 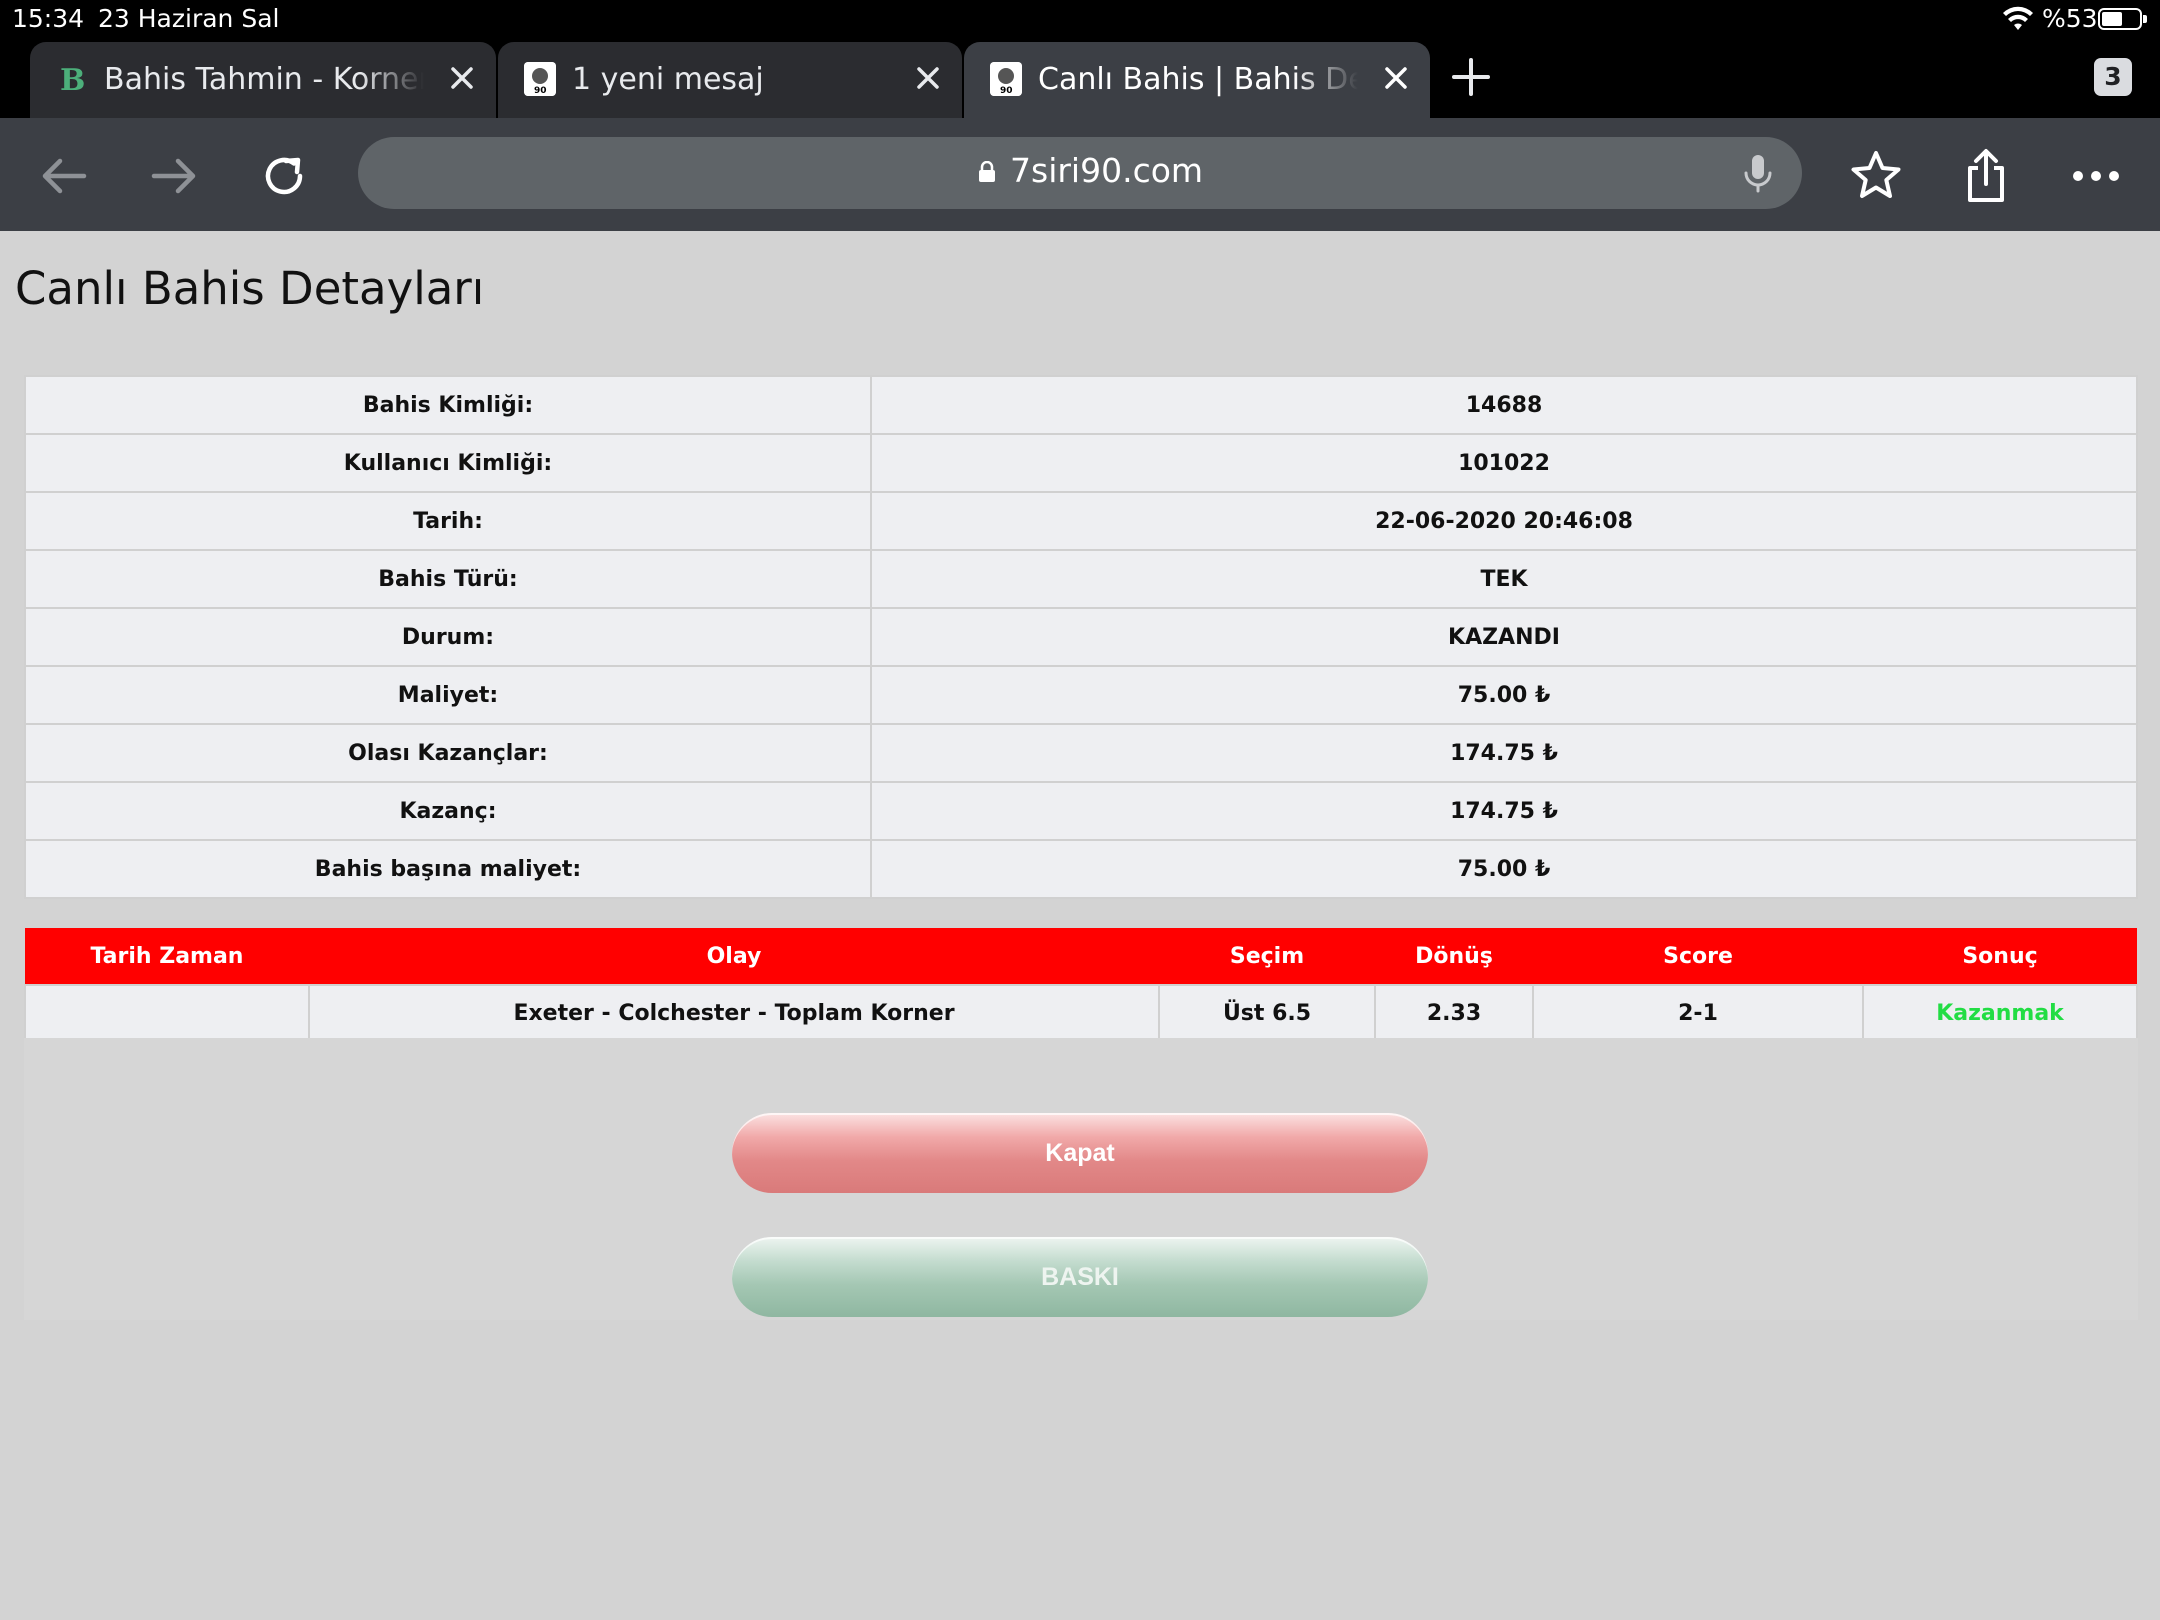 I want to click on tab-bahis-tahmin: B Bahis Tahmin - Korner bahis, so click(x=263, y=80).